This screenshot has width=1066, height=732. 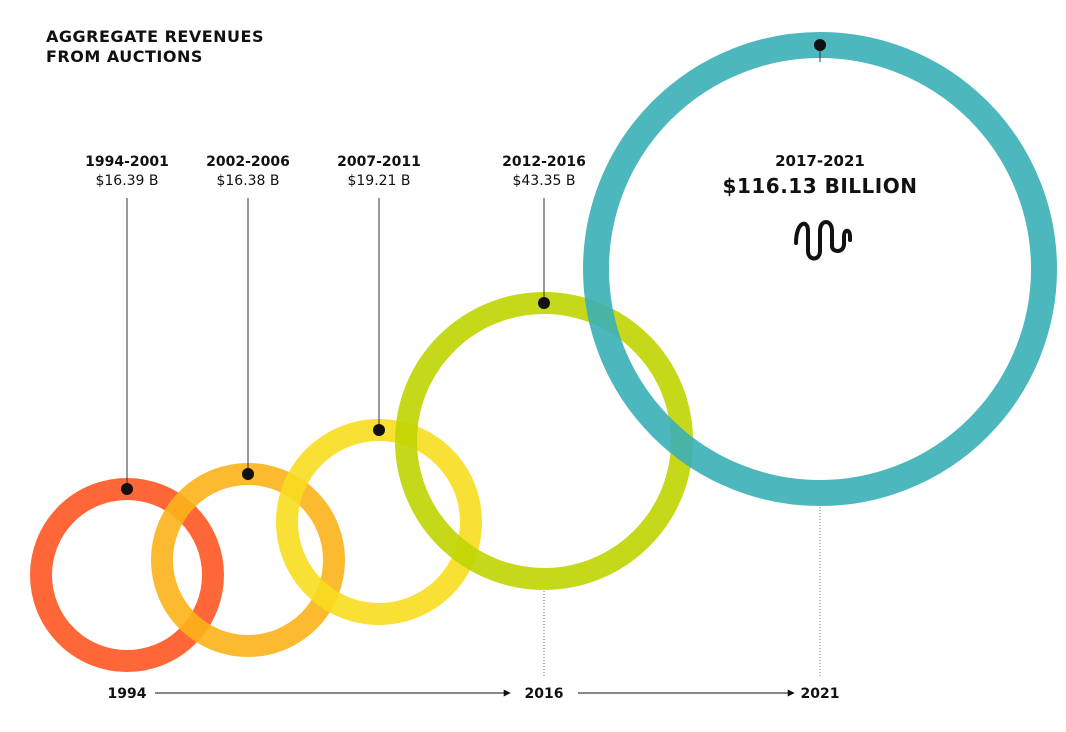 What do you see at coordinates (379, 430) in the screenshot?
I see `marker-dot-2007-2011` at bounding box center [379, 430].